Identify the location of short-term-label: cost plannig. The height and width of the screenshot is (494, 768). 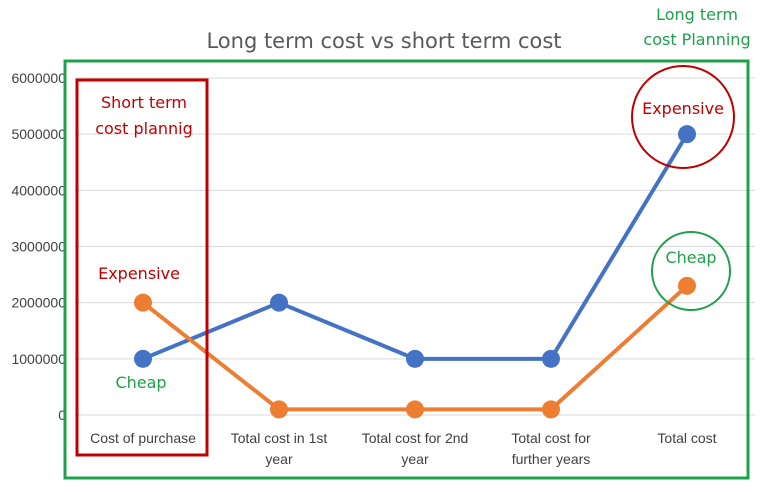
(144, 128).